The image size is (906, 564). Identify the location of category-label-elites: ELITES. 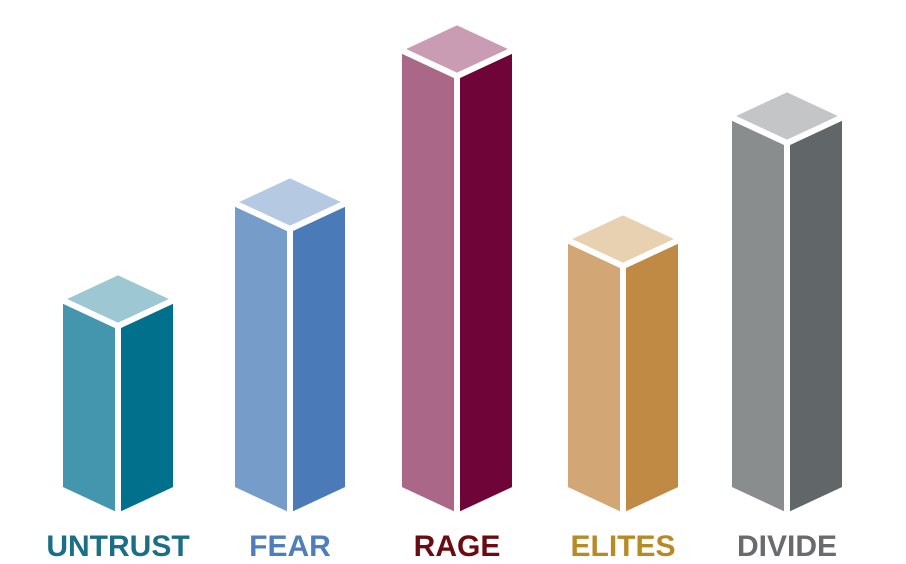
(622, 546).